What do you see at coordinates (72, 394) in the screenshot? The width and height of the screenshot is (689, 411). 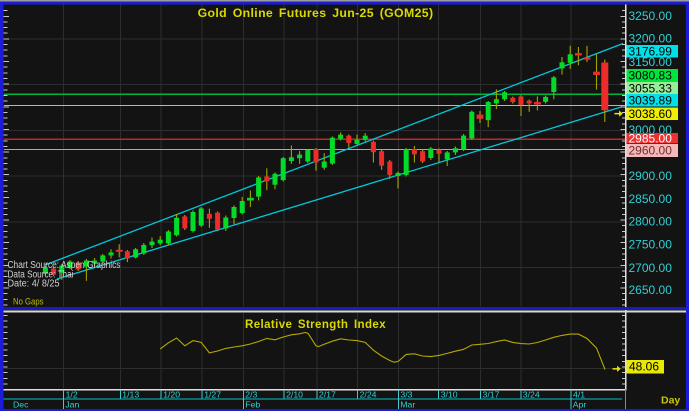 I see `svg-text: 1/2` at bounding box center [72, 394].